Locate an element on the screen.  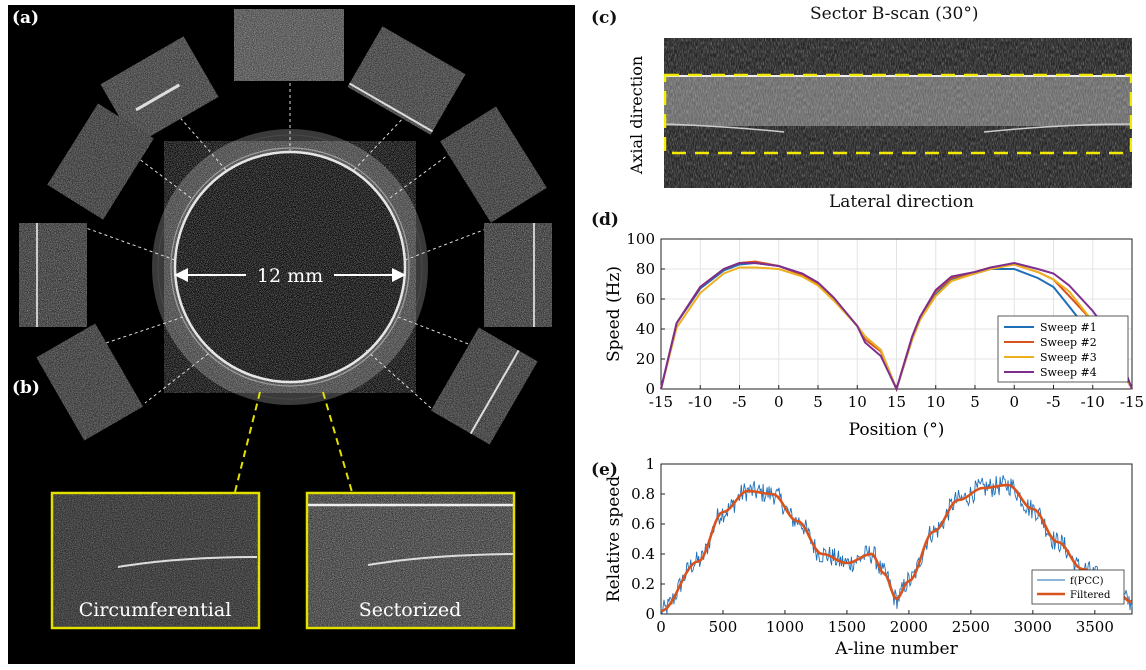
x-tick-label: 500 is located at coordinates (723, 627).